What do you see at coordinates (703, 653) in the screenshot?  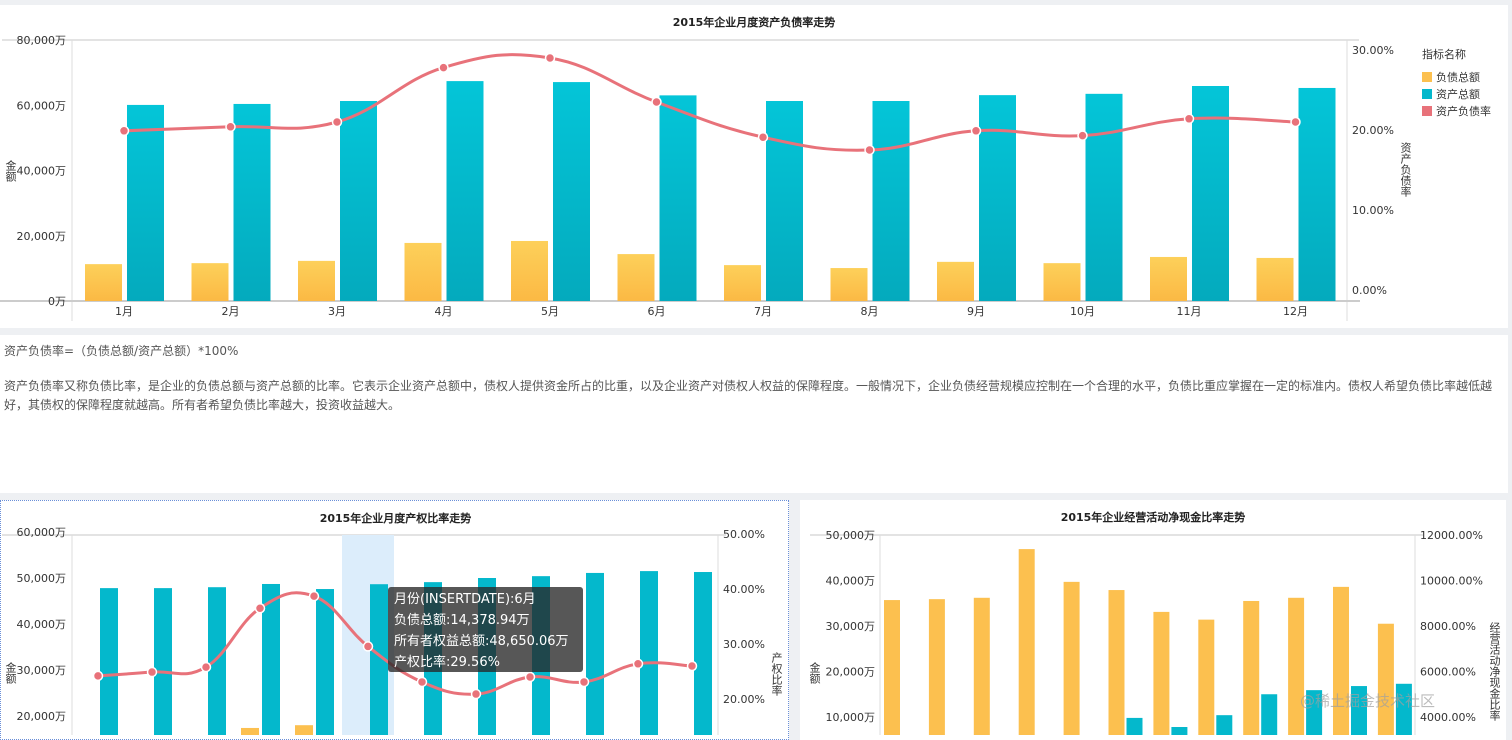 I see `bar-所有者权益总额-12月` at bounding box center [703, 653].